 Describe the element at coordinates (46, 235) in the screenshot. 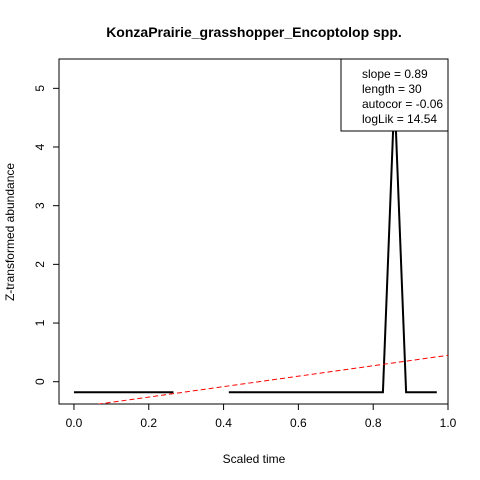

I see `y-axis: 0 1 2 3 4 5` at that location.